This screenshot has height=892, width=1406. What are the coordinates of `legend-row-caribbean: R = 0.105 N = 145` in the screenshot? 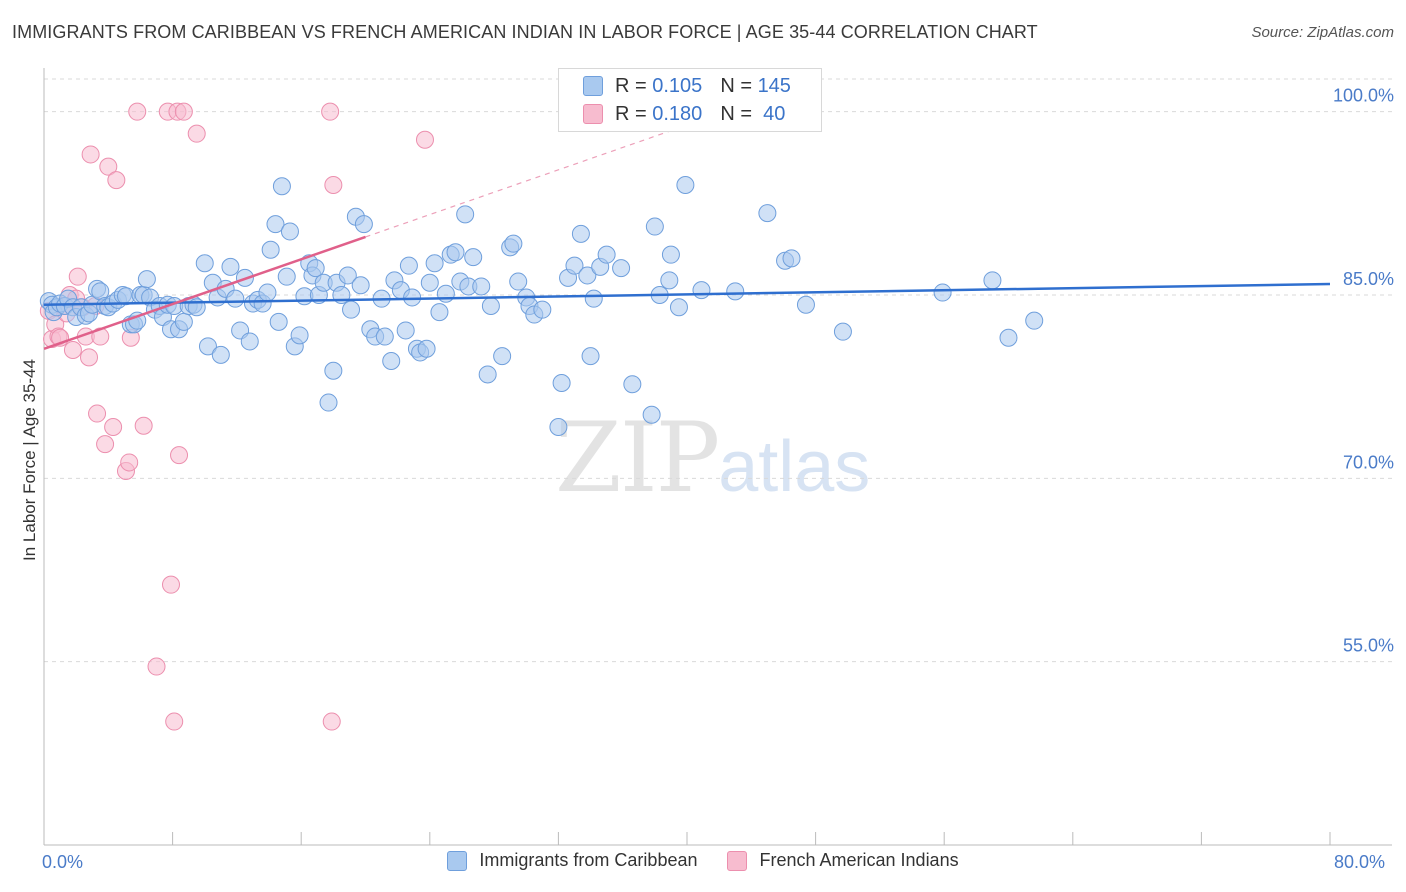 It's located at (687, 86).